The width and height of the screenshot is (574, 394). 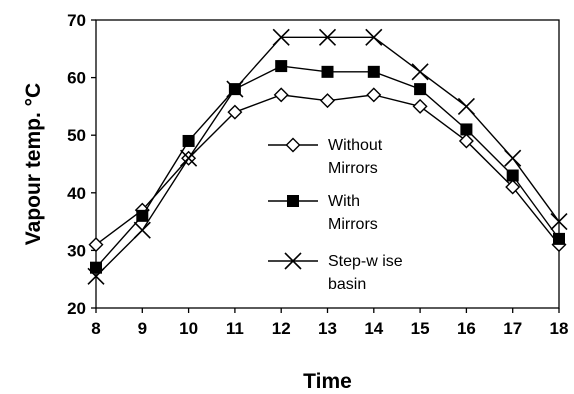 What do you see at coordinates (142, 328) in the screenshot?
I see `x-tick-label: 9` at bounding box center [142, 328].